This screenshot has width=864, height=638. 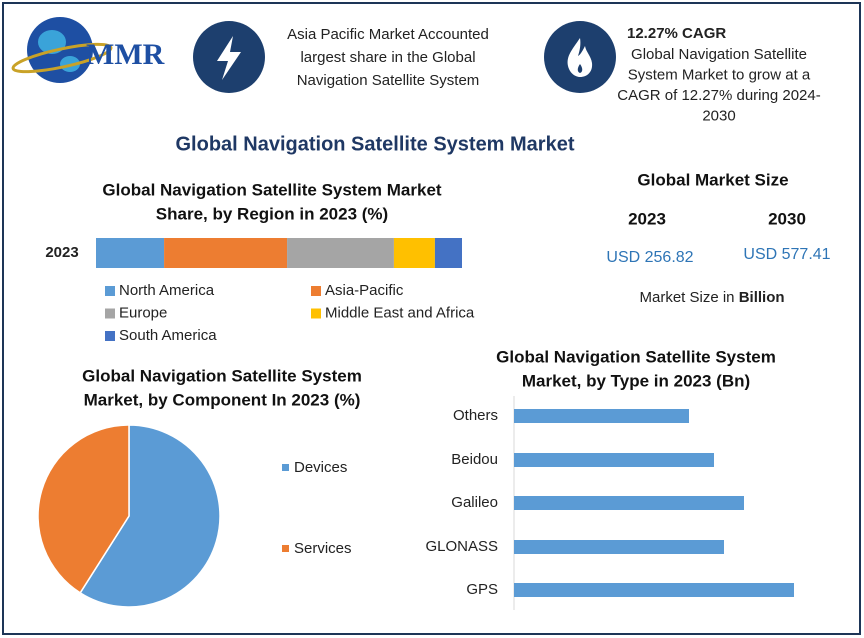 What do you see at coordinates (762, 297) in the screenshot?
I see `note-unit: Billion` at bounding box center [762, 297].